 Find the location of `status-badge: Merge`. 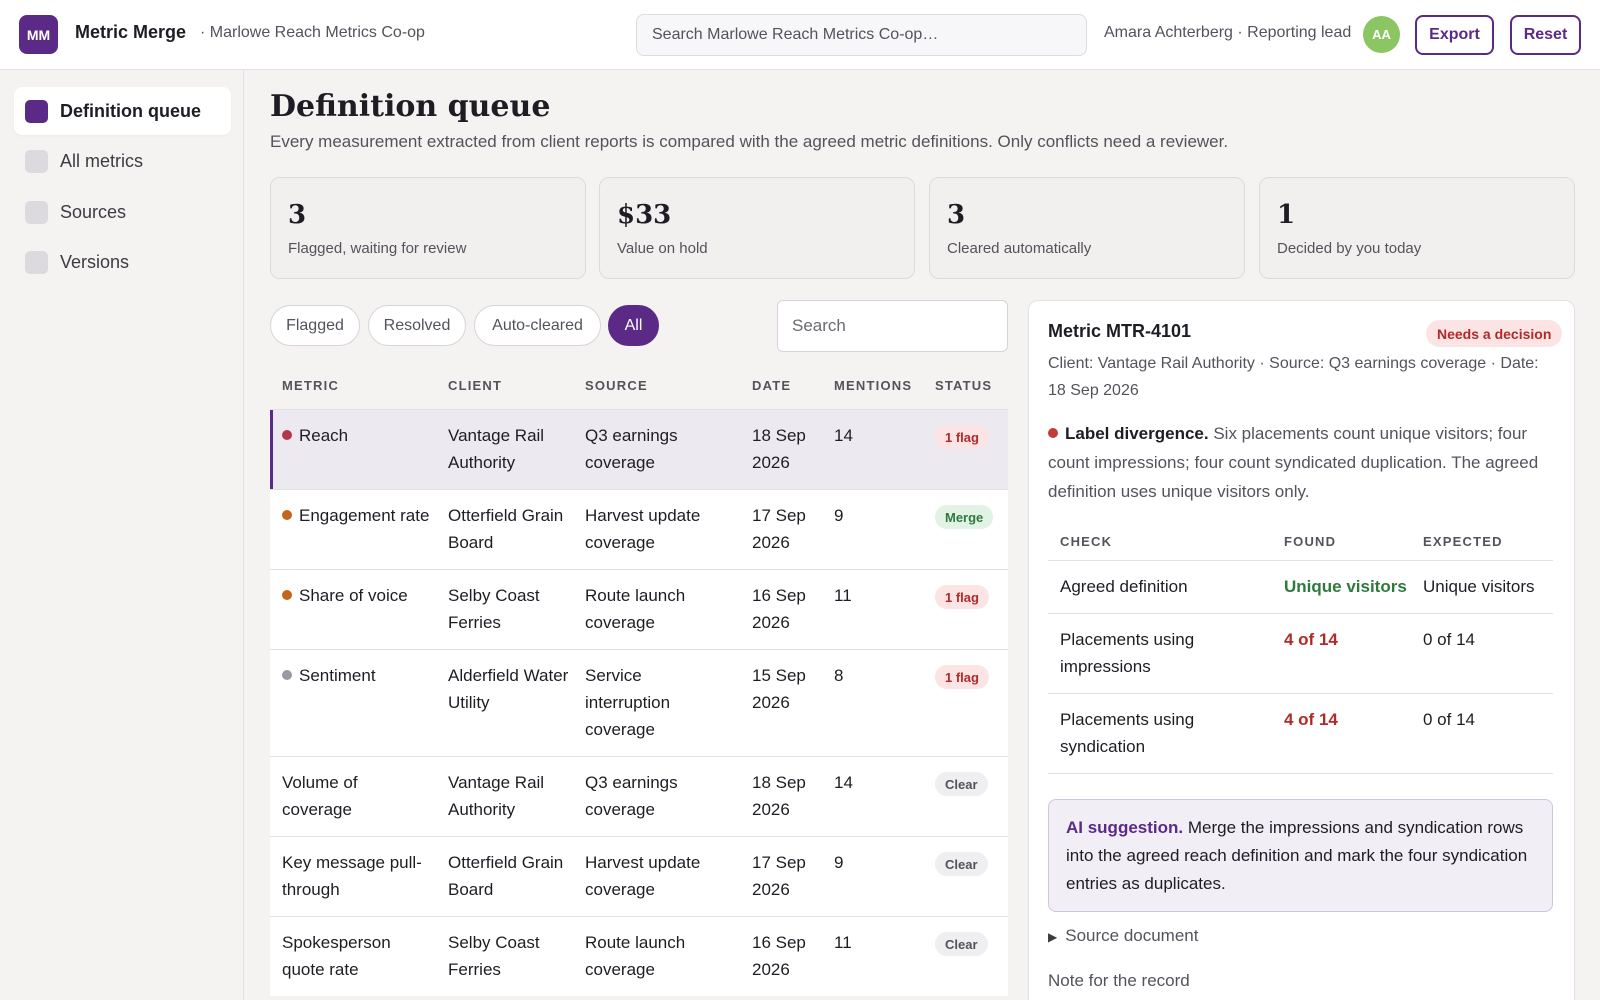

status-badge: Merge is located at coordinates (964, 517).